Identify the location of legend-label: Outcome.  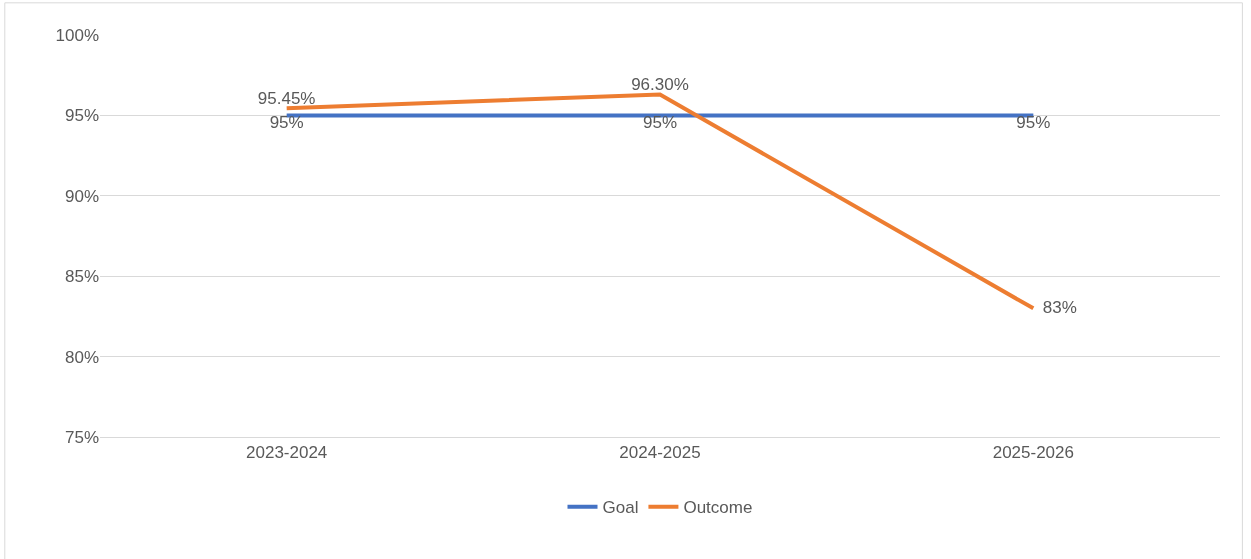
(718, 508).